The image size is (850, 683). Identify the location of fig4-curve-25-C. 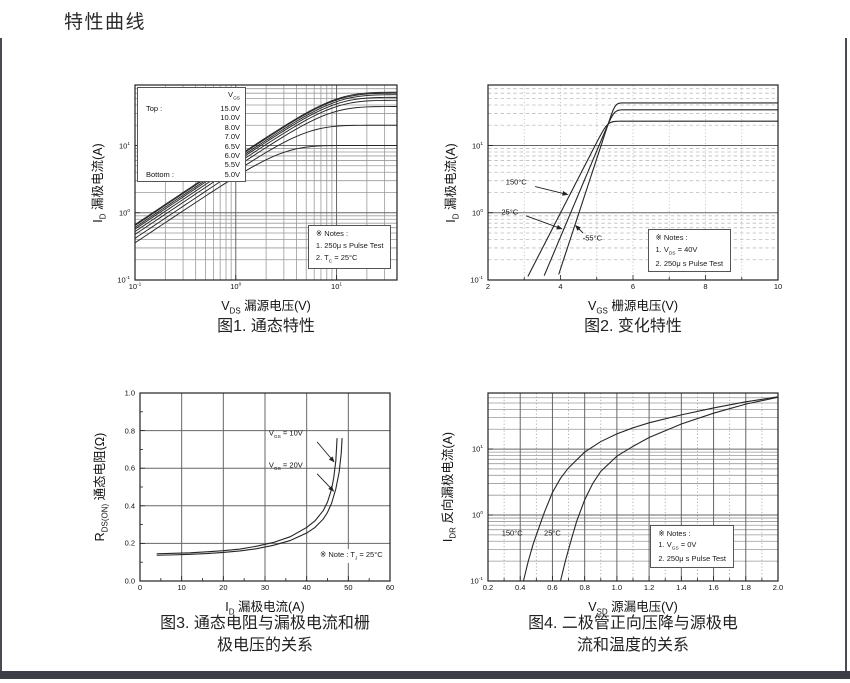
(669, 489).